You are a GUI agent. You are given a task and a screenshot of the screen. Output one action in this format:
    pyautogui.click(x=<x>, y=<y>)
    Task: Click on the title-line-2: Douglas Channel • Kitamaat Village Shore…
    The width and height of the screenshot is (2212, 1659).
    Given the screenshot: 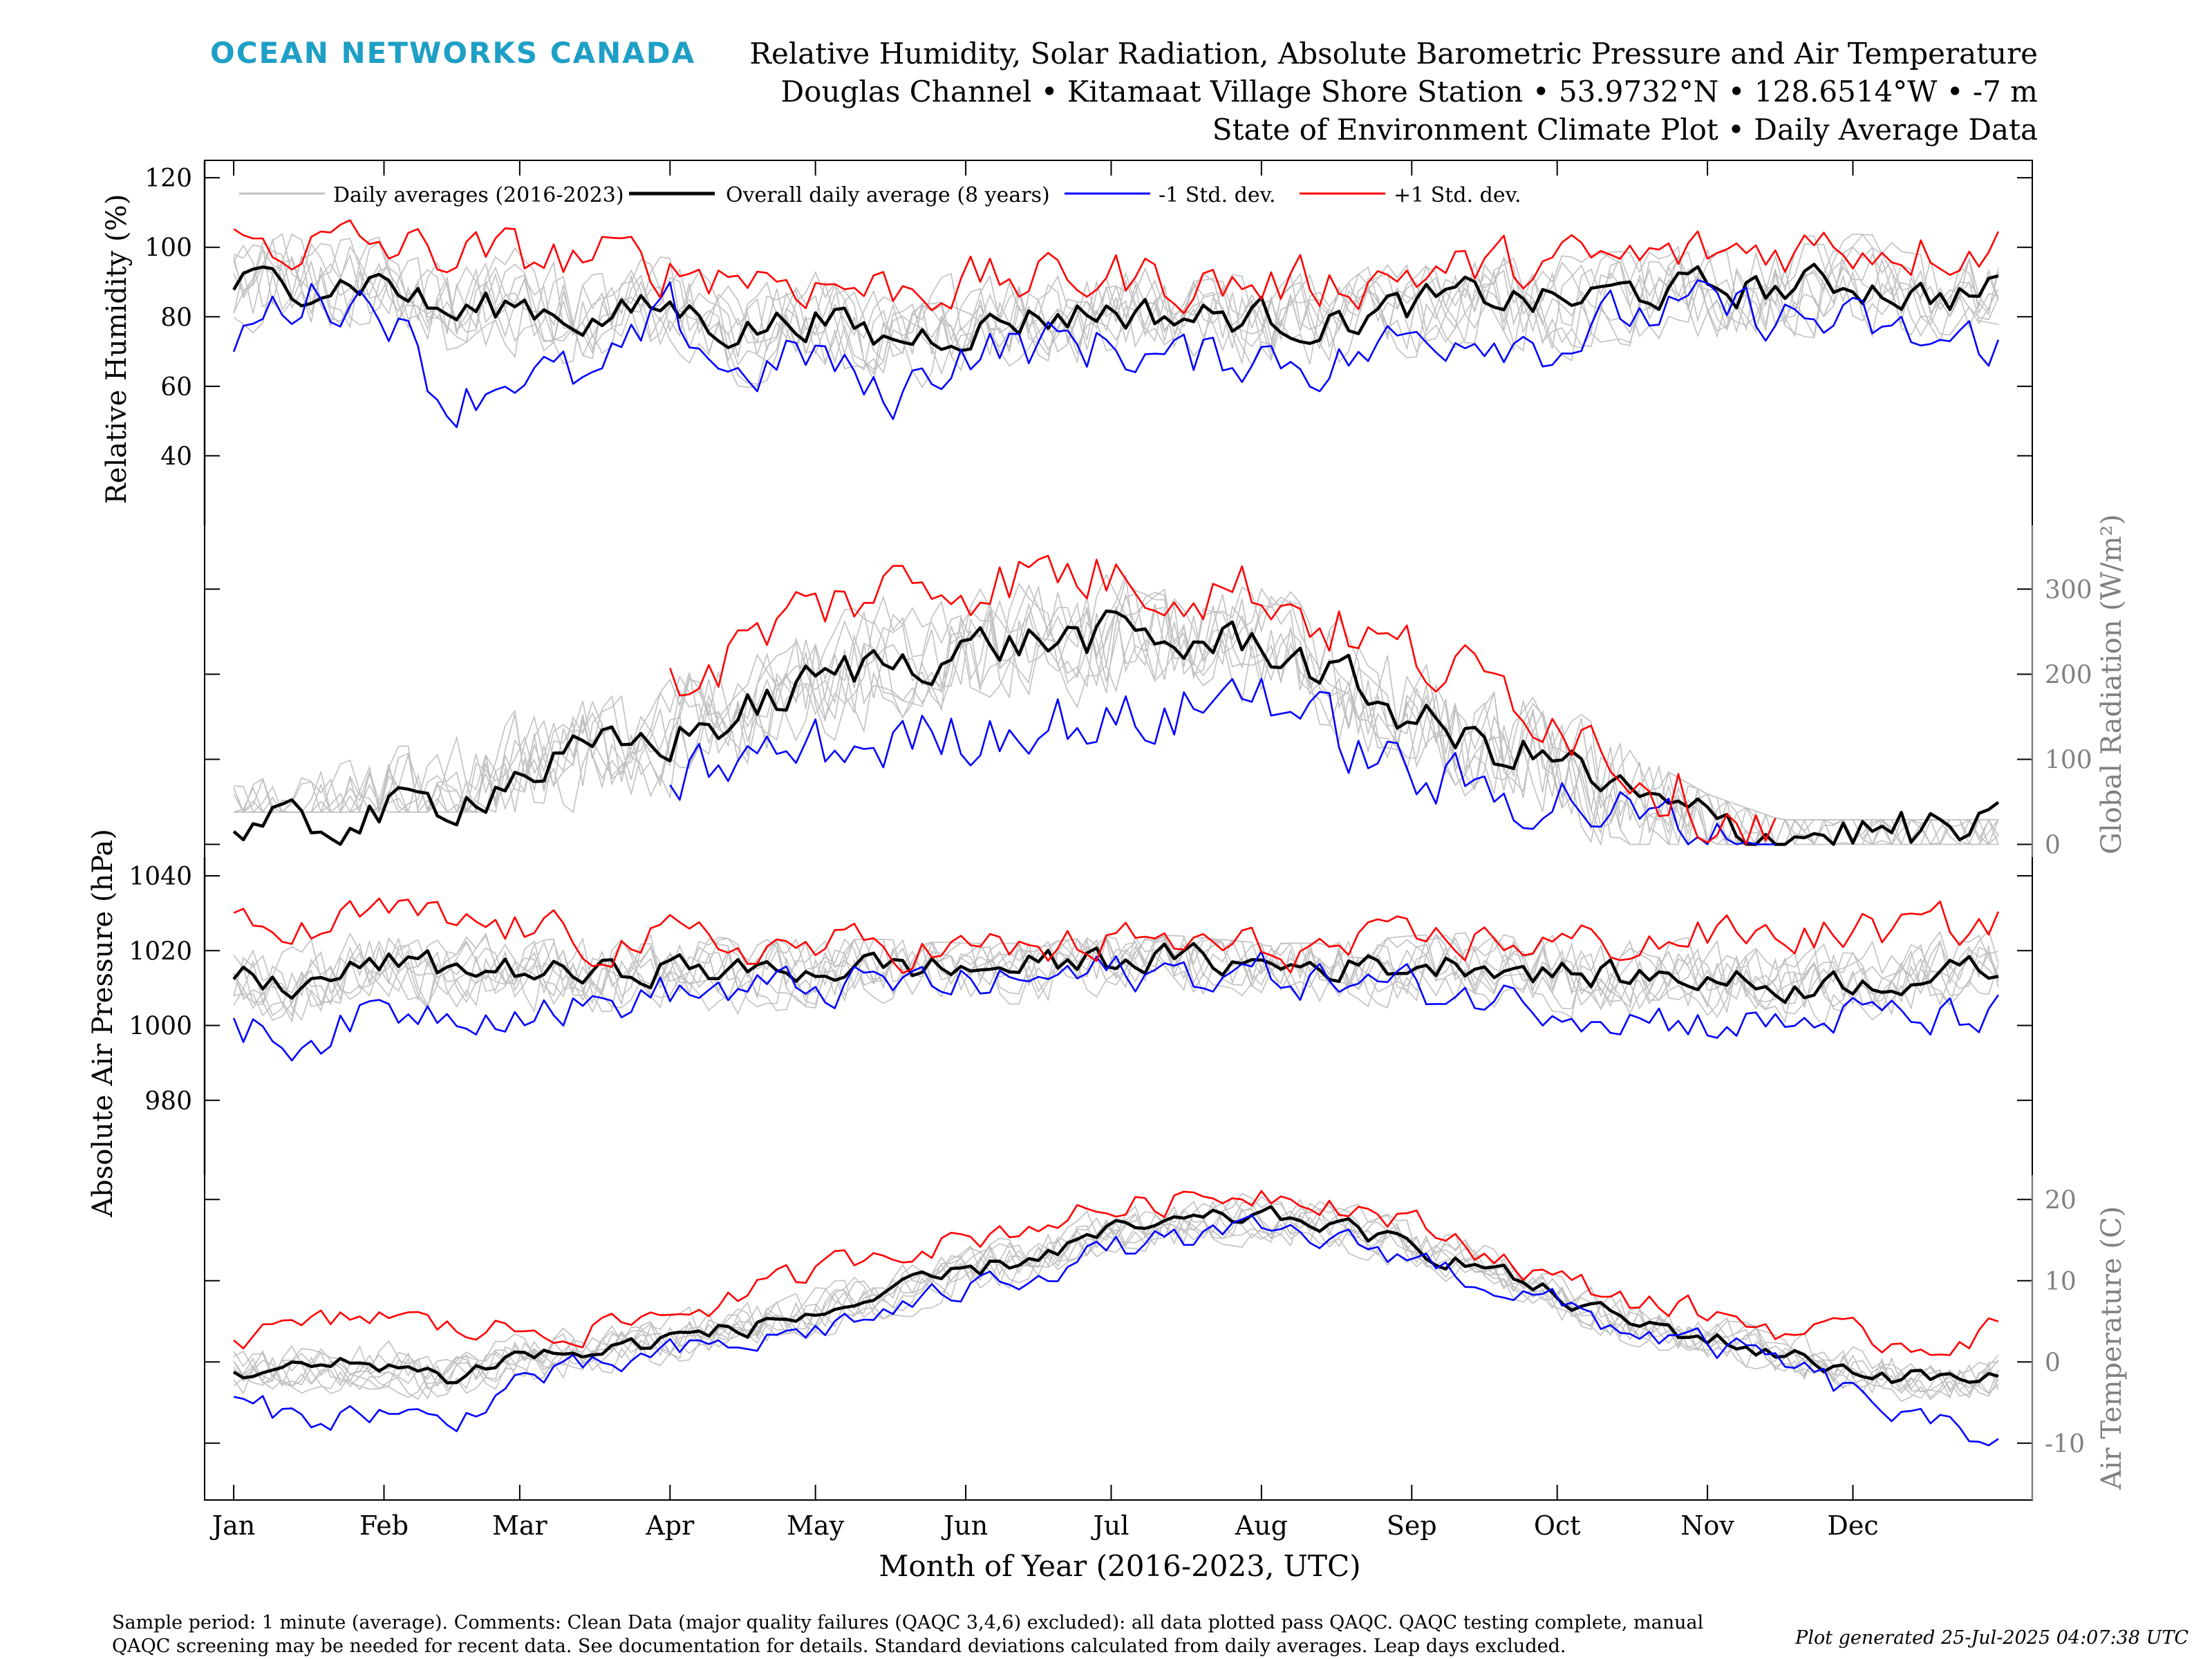 What is the action you would take?
    pyautogui.click(x=1409, y=92)
    